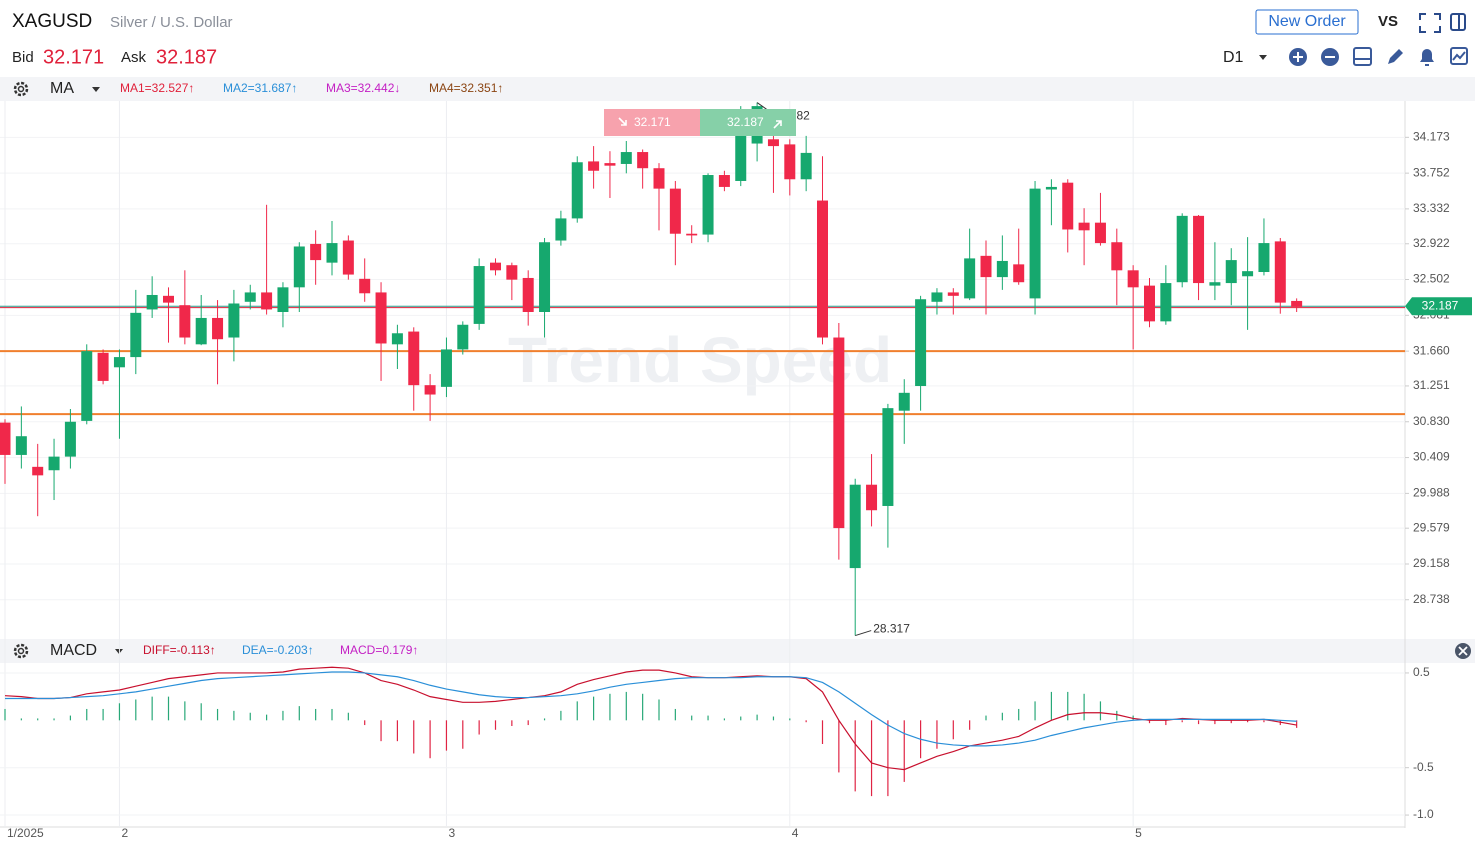 The image size is (1475, 847). I want to click on legend-entry: DEA=-0.203↑, so click(278, 650).